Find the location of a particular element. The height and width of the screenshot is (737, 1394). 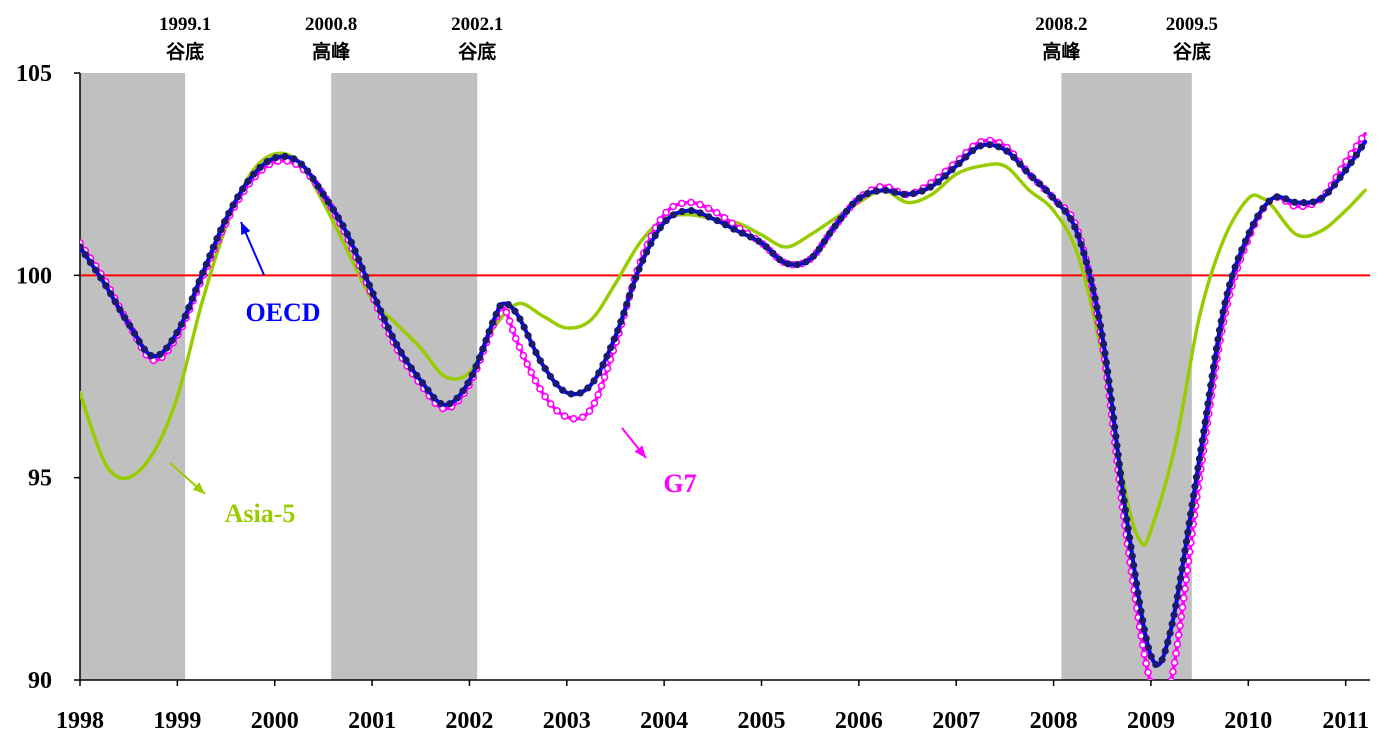

oecd-arrow-head is located at coordinates (246, 228).